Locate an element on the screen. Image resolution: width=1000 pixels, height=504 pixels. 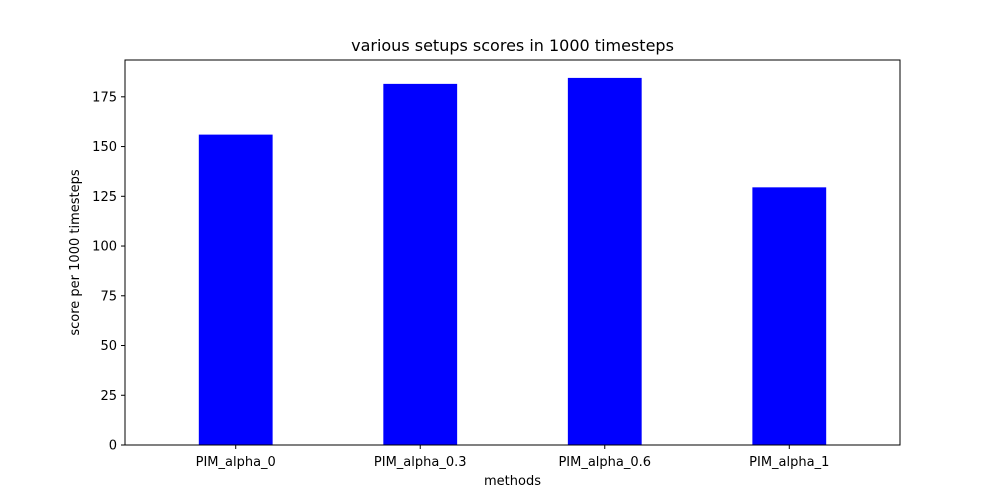
x-tick-label: PIM_alpha_0.3 is located at coordinates (420, 462).